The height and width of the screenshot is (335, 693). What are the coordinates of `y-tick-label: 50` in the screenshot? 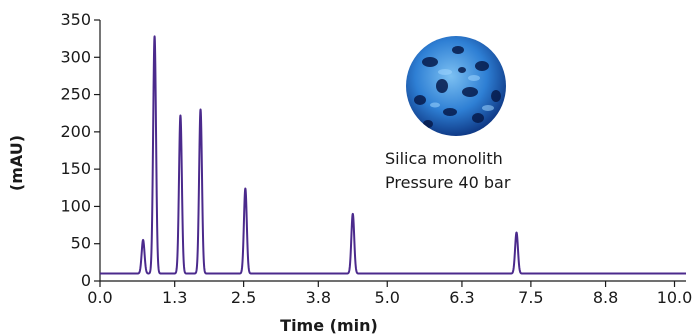 It's located at (81, 243).